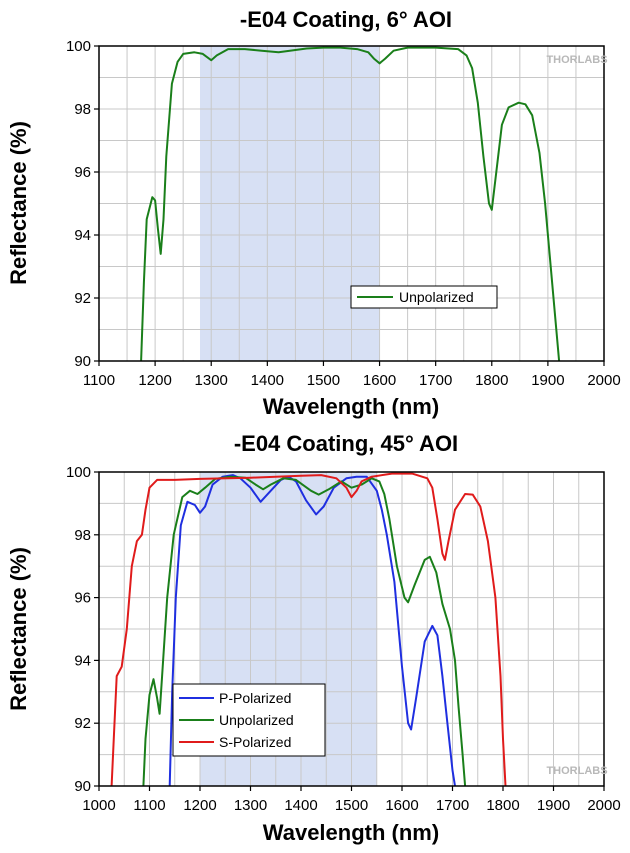 The width and height of the screenshot is (630, 853). What do you see at coordinates (346, 443) in the screenshot?
I see `chart-title: -E04 Coating, 45° AOI` at bounding box center [346, 443].